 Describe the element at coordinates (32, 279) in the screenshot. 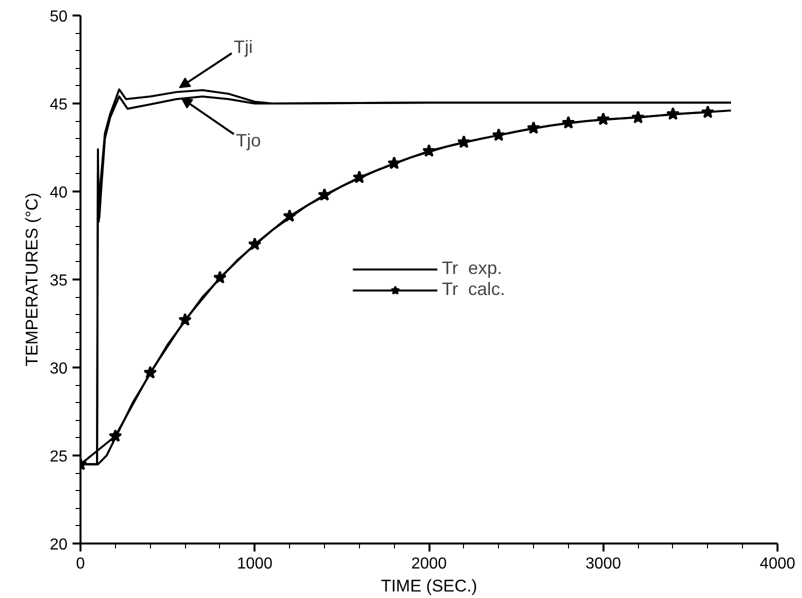

I see `y-axis-title: TEMPERATURES (°C)` at that location.